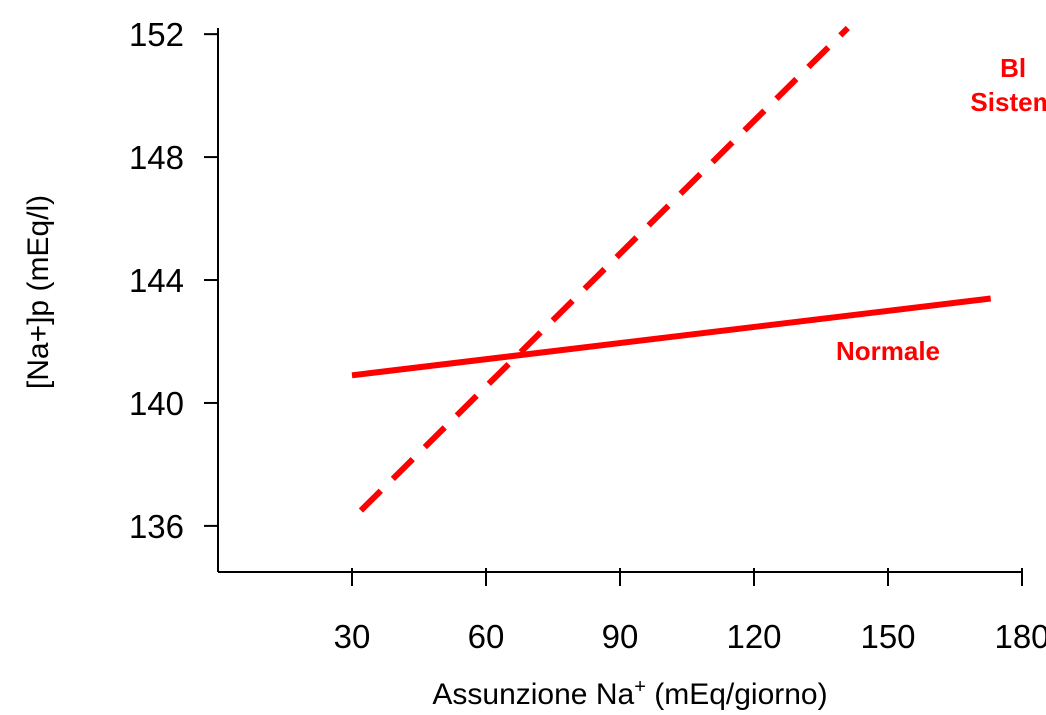  I want to click on series-labels: Normale Bl Sistem, so click(941, 209).